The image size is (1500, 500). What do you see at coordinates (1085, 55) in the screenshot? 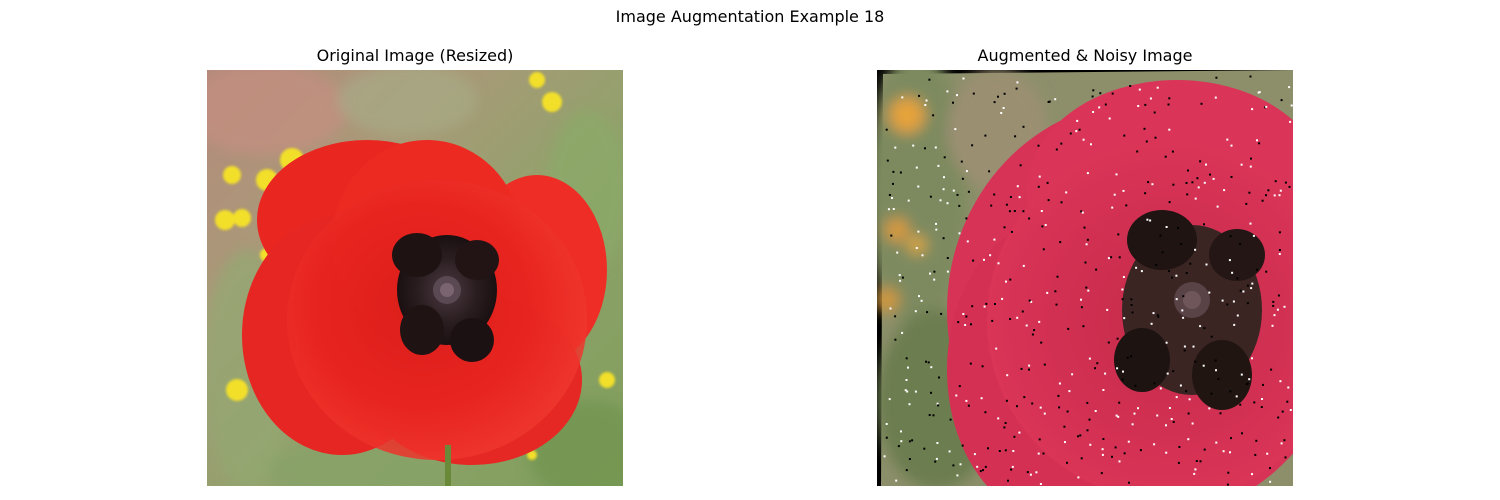
I see `augmented-image-title: Augmented & Noisy Image` at bounding box center [1085, 55].